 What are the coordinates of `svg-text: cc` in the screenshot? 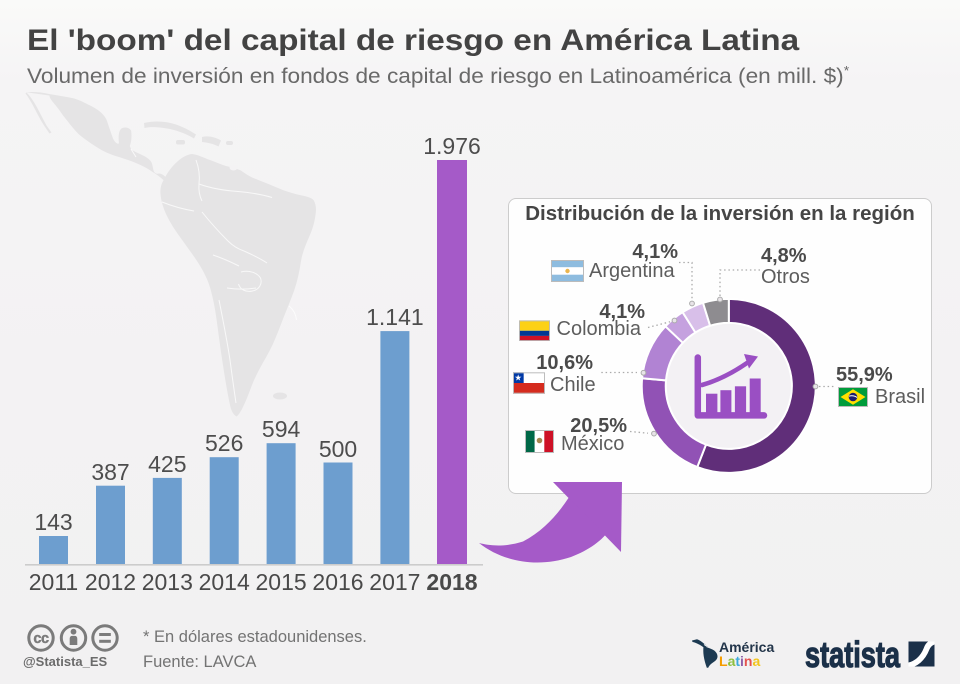 It's located at (41, 639).